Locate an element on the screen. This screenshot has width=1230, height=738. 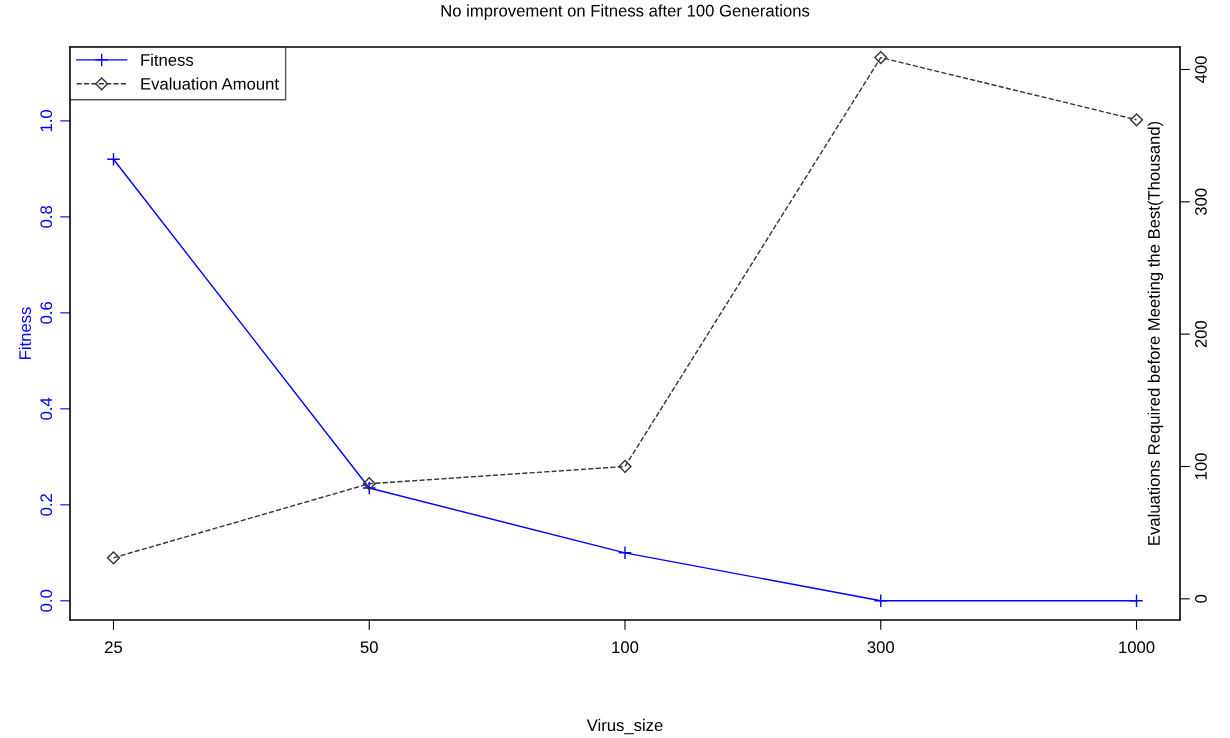
y-tick-label: 0.2 is located at coordinates (46, 505).